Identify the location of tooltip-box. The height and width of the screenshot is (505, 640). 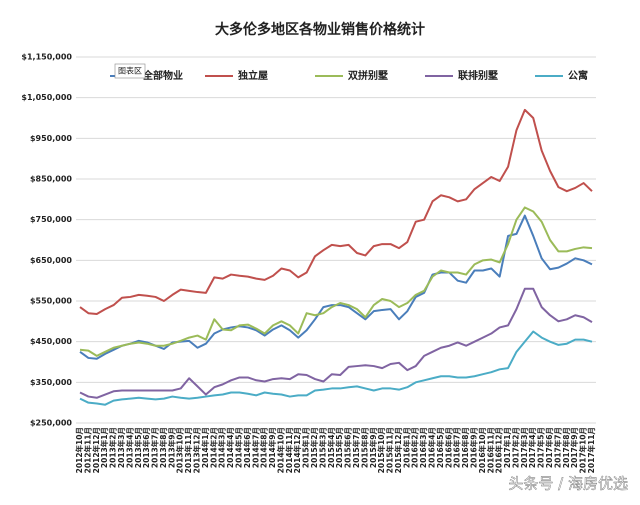
(130, 71).